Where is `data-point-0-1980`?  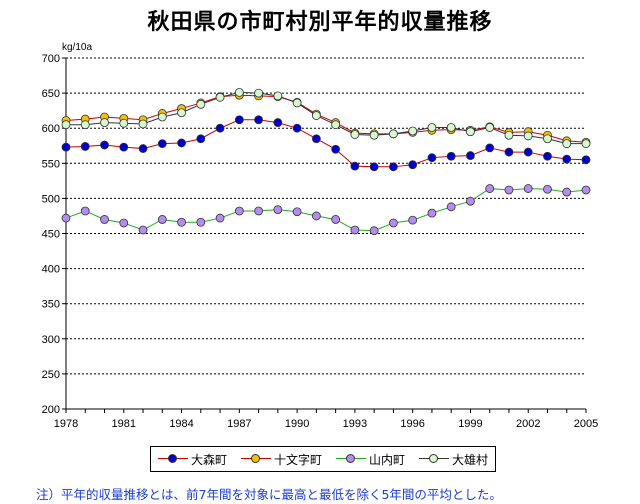
data-point-0-1980 is located at coordinates (104, 145).